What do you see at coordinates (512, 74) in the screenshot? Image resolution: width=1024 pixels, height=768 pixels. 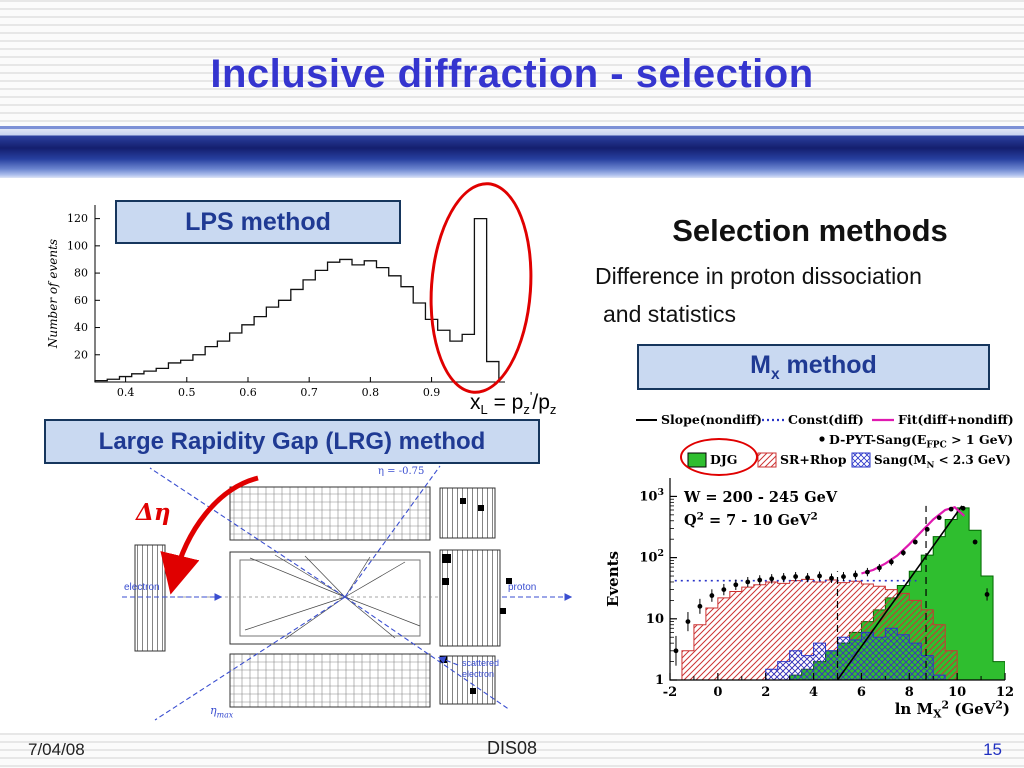 I see `slide-title: Inclusive diffraction - selection` at bounding box center [512, 74].